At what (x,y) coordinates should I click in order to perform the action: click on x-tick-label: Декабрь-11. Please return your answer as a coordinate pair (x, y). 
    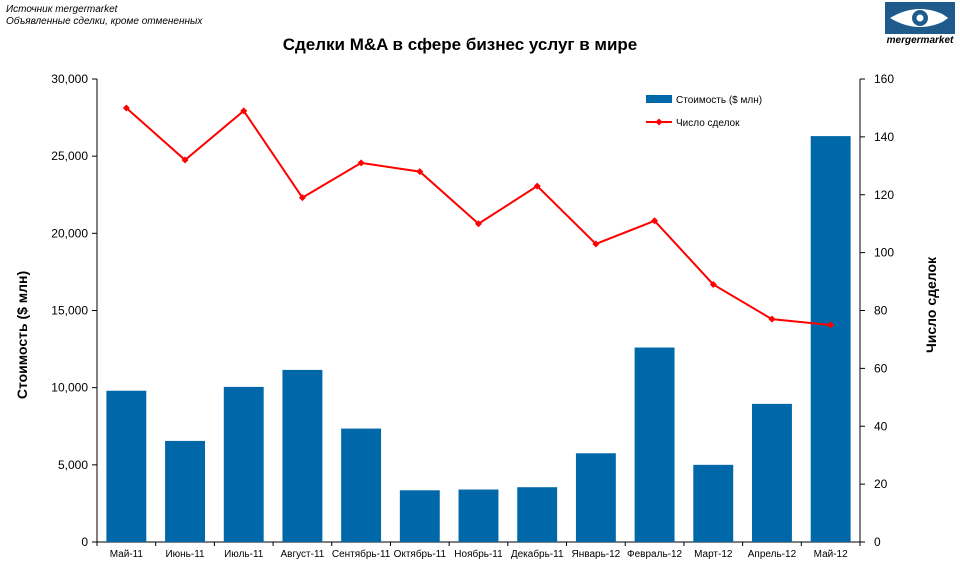
    Looking at the image, I should click on (537, 554).